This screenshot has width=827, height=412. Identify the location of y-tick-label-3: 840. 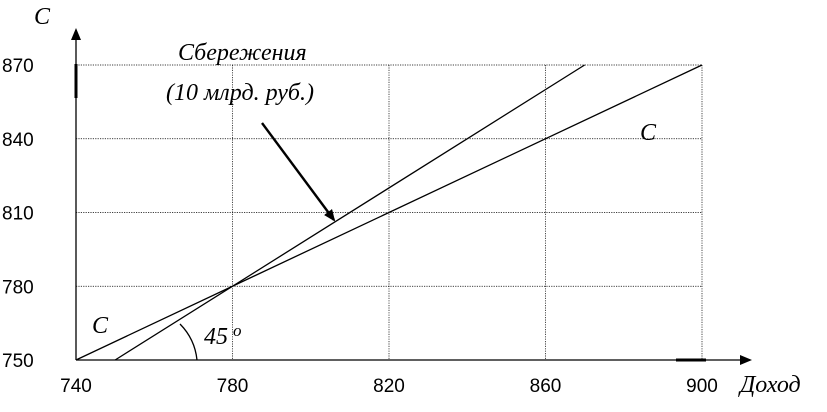
(18, 140).